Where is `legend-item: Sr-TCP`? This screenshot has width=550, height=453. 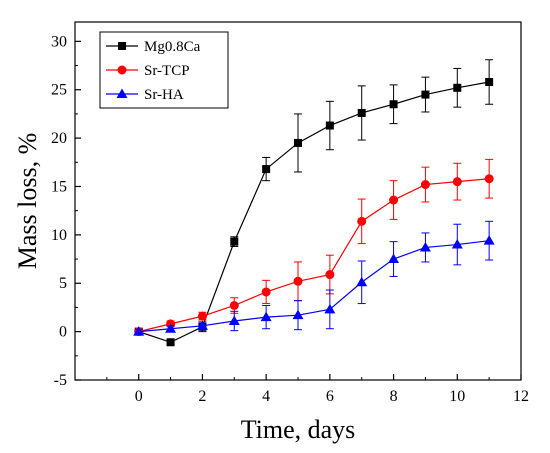
legend-item: Sr-TCP is located at coordinates (148, 71).